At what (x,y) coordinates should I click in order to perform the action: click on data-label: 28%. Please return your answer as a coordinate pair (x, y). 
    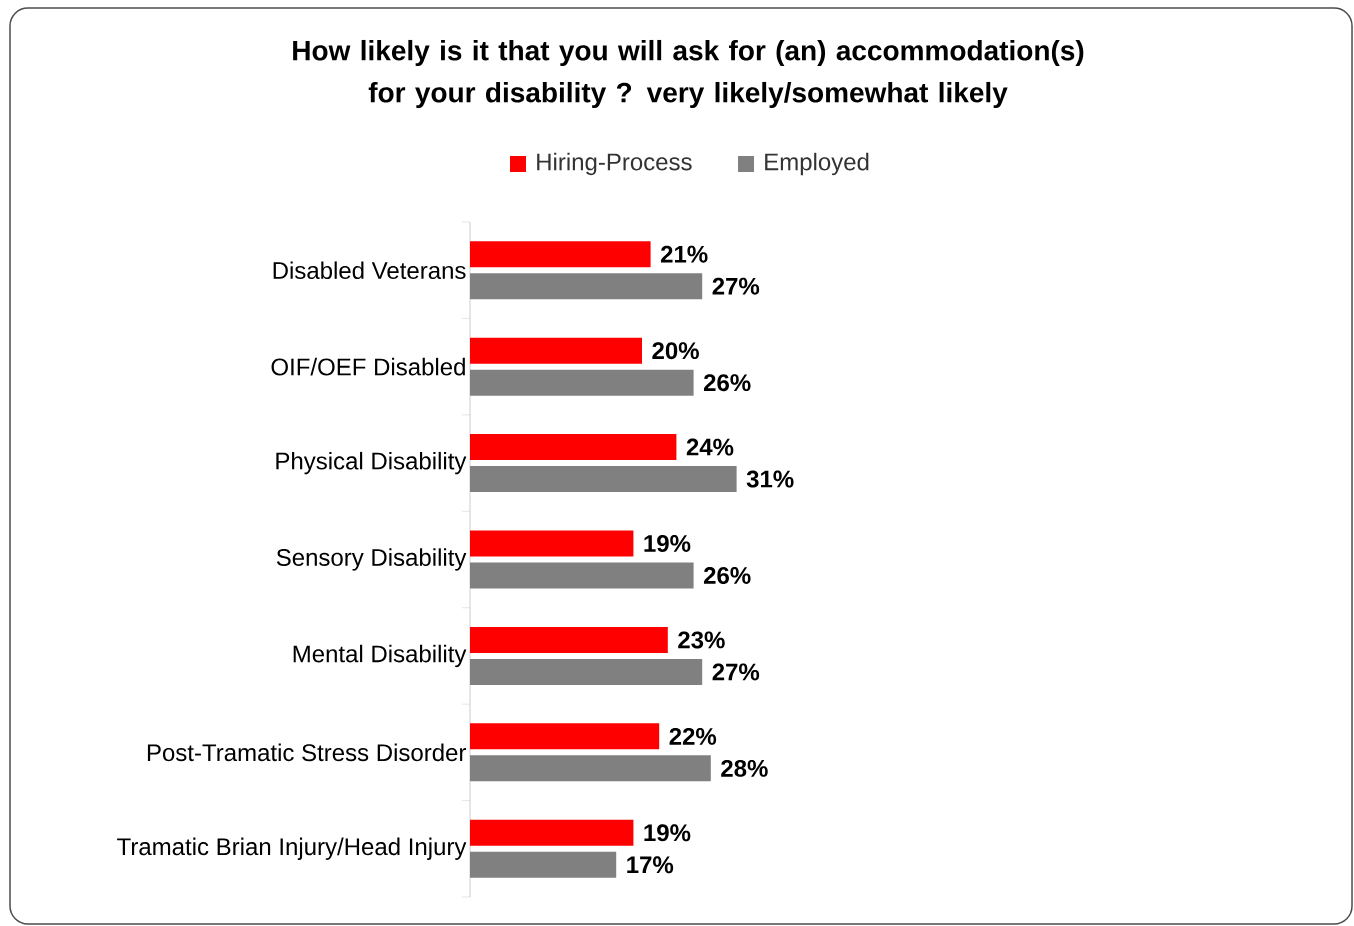
    Looking at the image, I should click on (744, 768).